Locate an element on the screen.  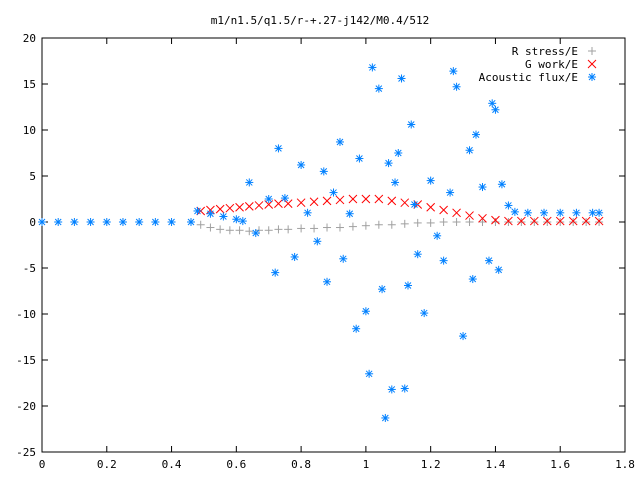
x-tick-label: 1.6 is located at coordinates (560, 464).